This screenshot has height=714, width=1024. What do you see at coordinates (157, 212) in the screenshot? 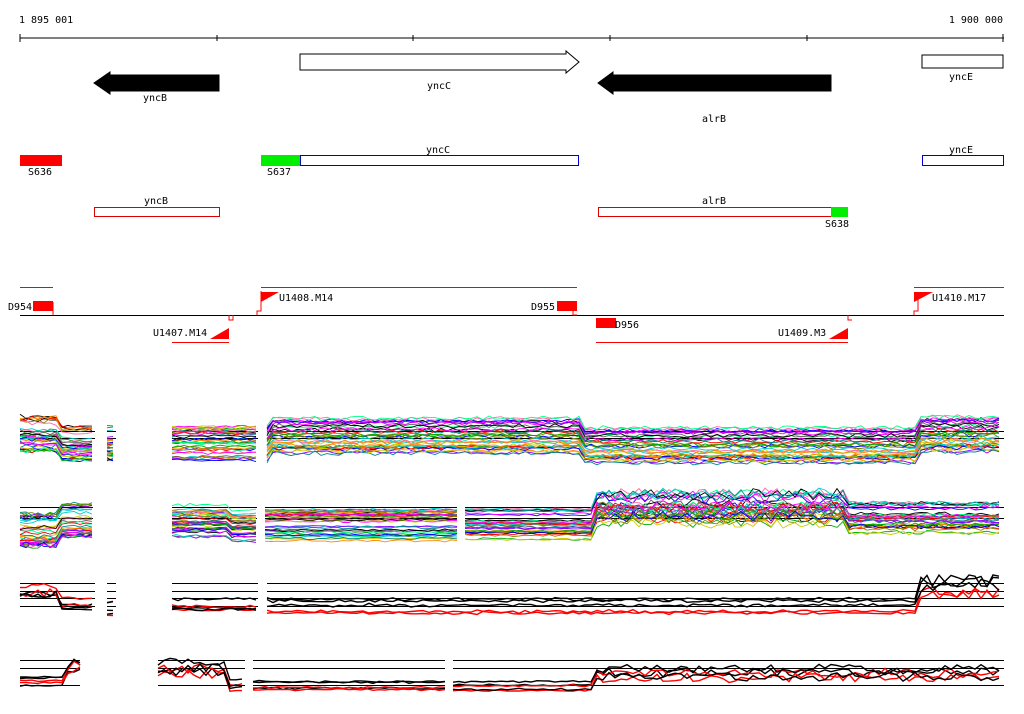
I see `transcript-box-yncB` at bounding box center [157, 212].